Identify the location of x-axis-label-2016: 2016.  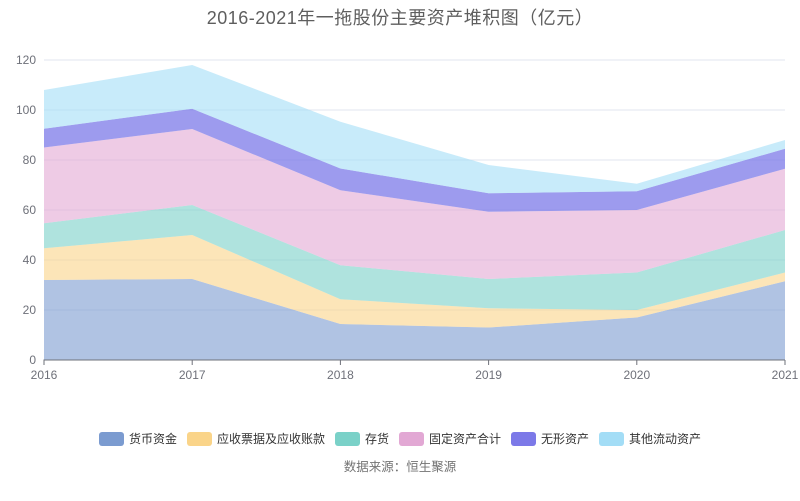
(44, 375).